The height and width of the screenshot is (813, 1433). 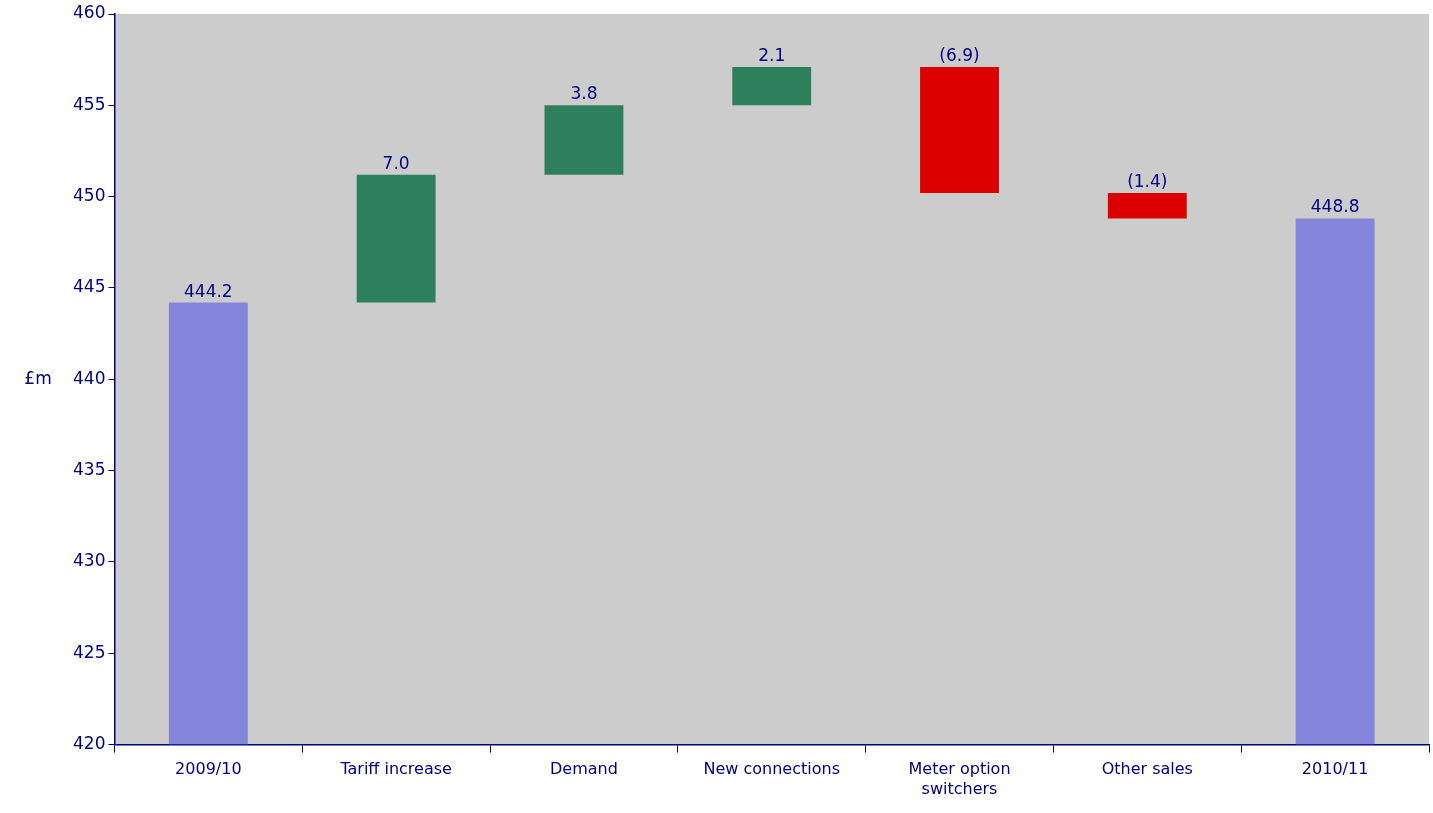 What do you see at coordinates (89, 560) in the screenshot?
I see `y-tick-label: 430` at bounding box center [89, 560].